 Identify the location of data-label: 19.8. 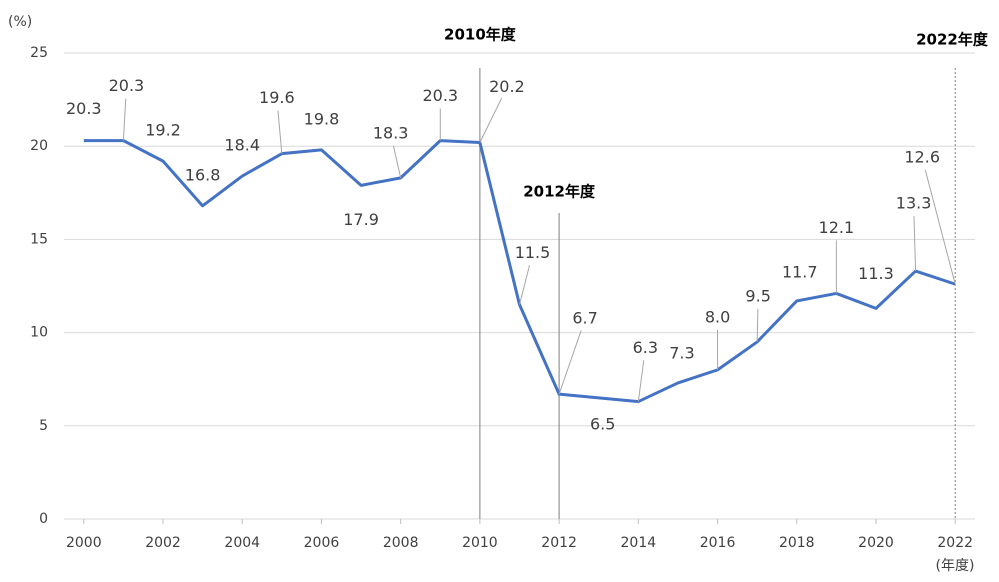
(322, 118).